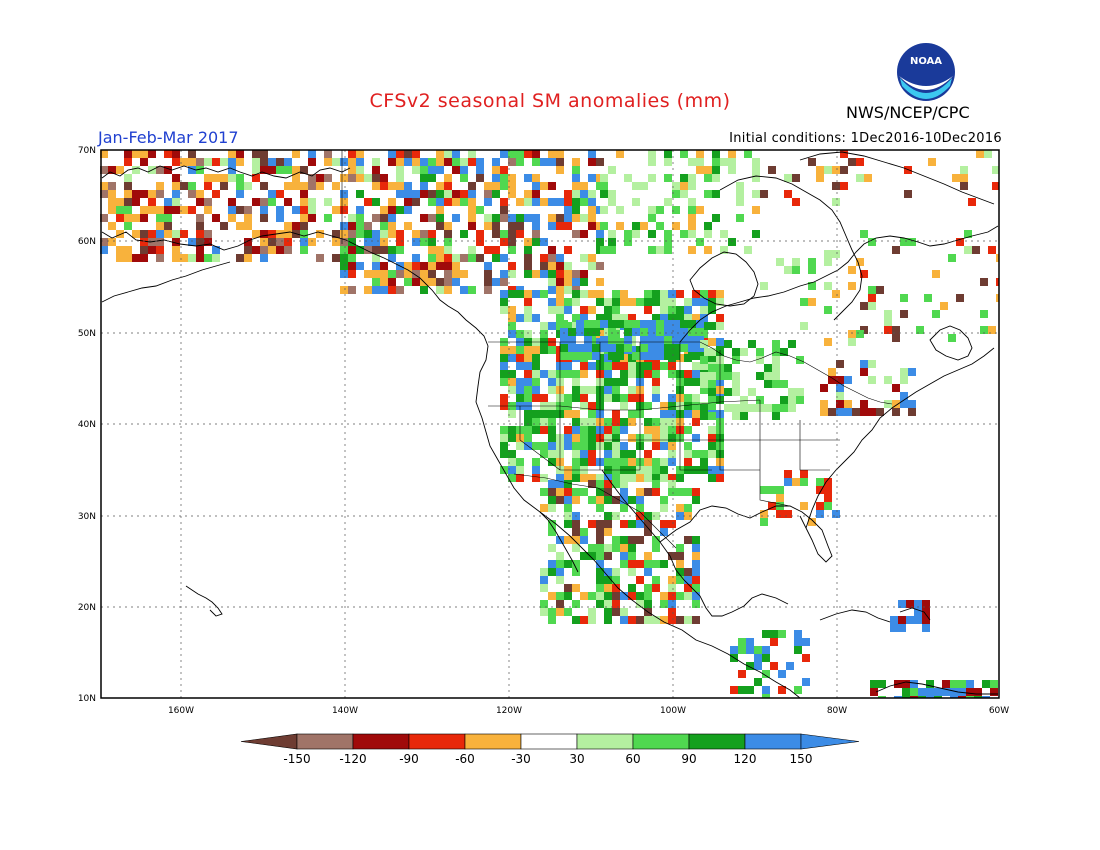 The height and width of the screenshot is (850, 1100). I want to click on legend-tick: 150, so click(801, 759).